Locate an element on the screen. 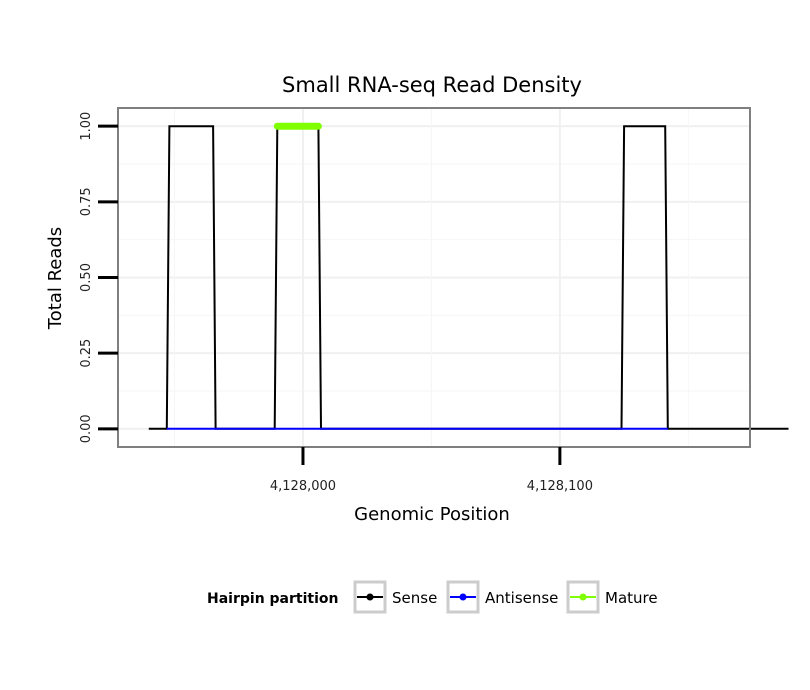 The height and width of the screenshot is (690, 810). chart-title: Small RNA-seq Read Density is located at coordinates (432, 85).